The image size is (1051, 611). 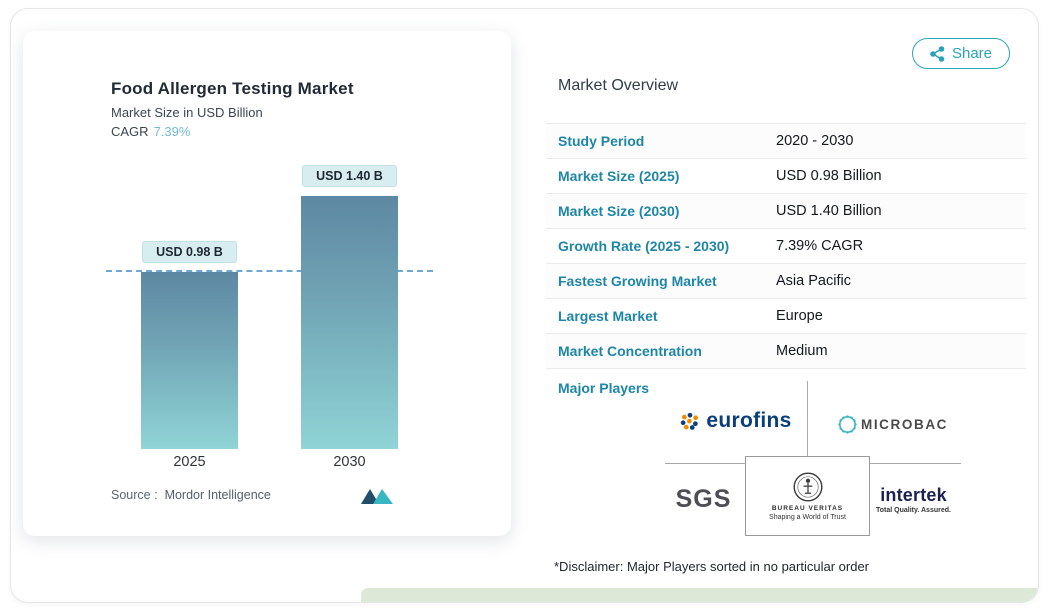 What do you see at coordinates (690, 421) in the screenshot?
I see `eurofins-dots-icon` at bounding box center [690, 421].